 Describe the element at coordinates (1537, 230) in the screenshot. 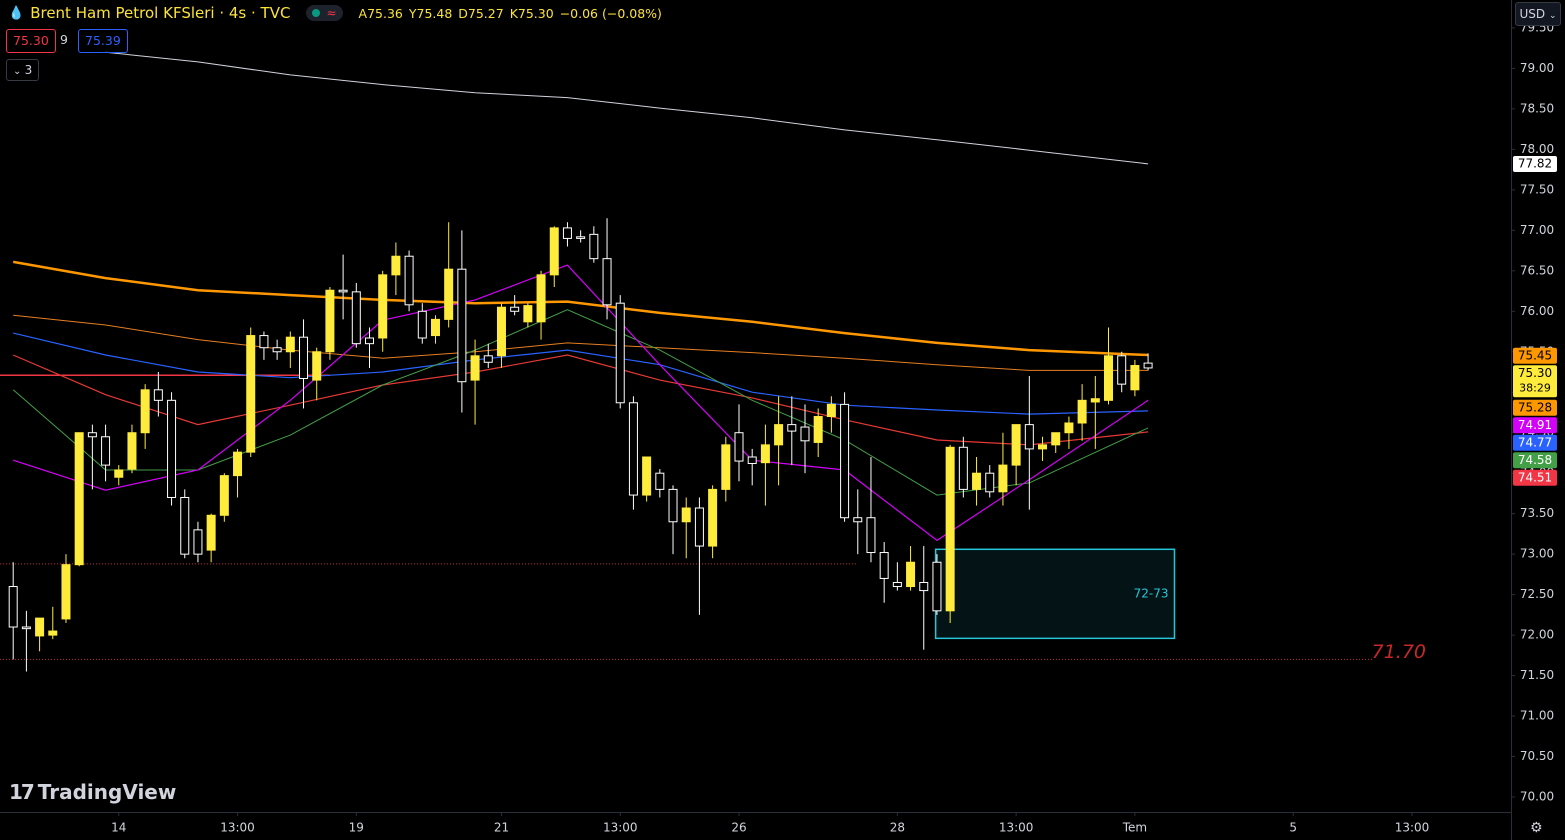

I see `y-tick-label: 77.00` at that location.